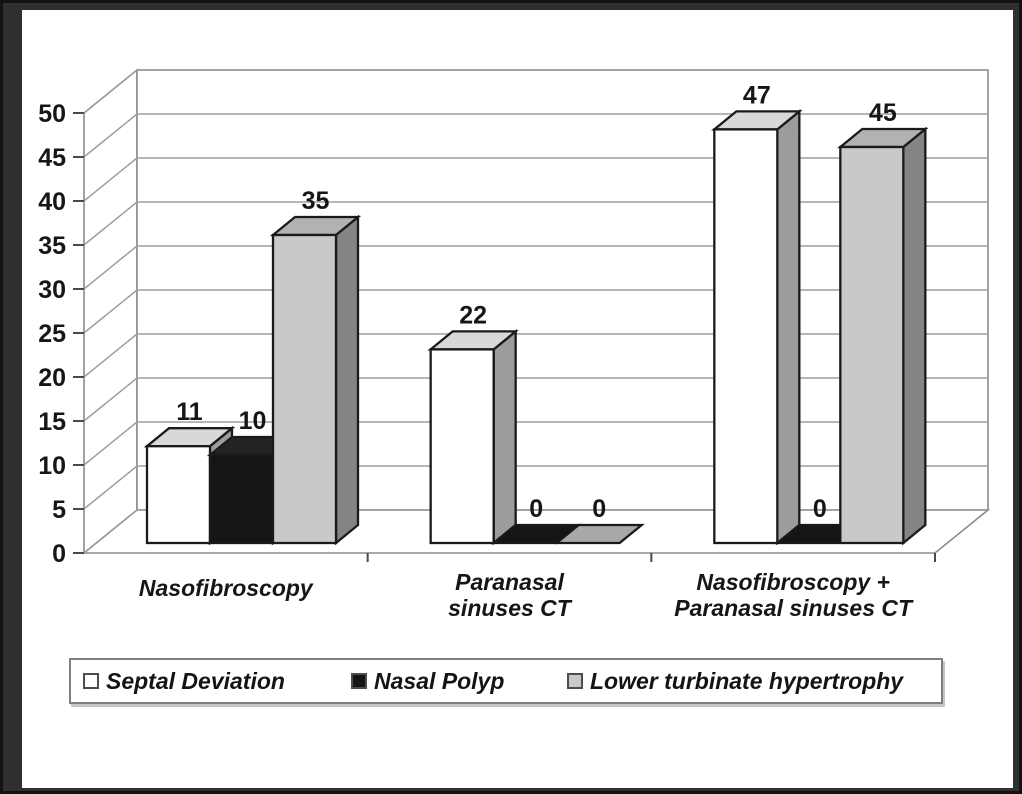 This screenshot has width=1022, height=794. What do you see at coordinates (59, 554) in the screenshot?
I see `y-tick-label: 0` at bounding box center [59, 554].